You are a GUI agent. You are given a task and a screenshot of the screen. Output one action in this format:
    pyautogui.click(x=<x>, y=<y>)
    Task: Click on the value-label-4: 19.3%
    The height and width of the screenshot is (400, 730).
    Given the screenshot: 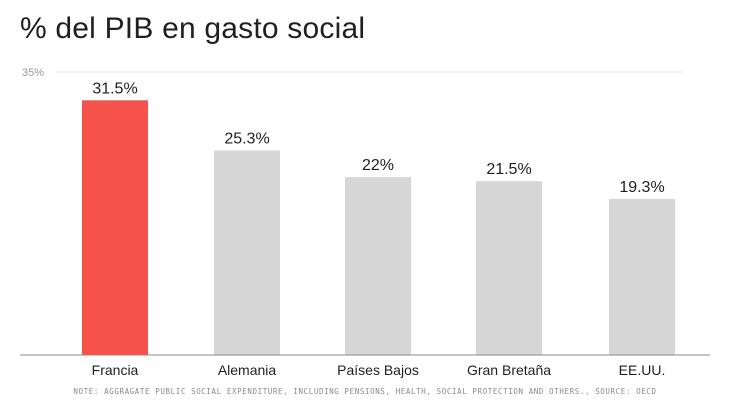 What is the action you would take?
    pyautogui.click(x=641, y=187)
    